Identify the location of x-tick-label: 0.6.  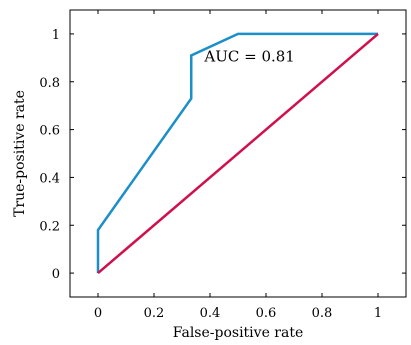
(266, 313).